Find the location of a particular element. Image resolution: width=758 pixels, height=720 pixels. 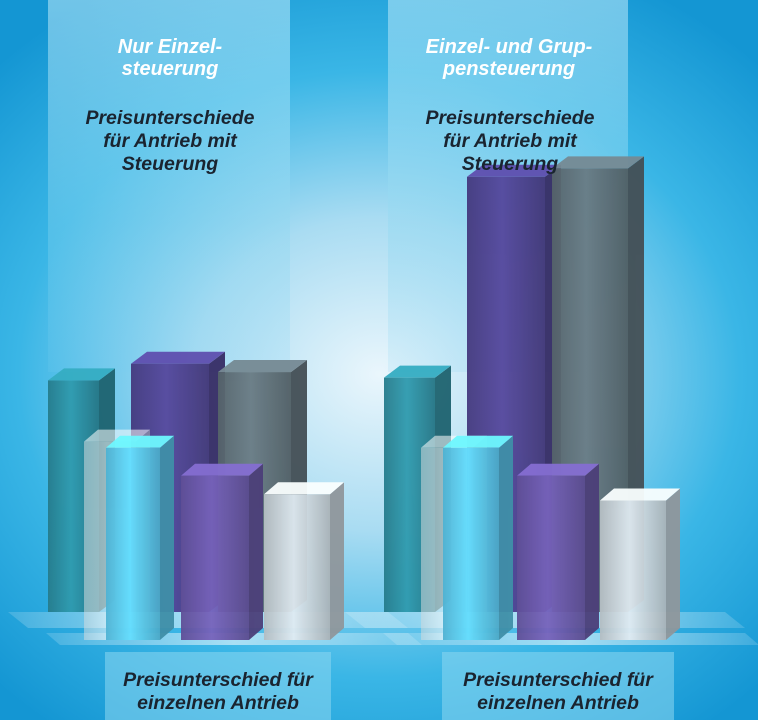

left-mode-title: Nur Einzel- steuerung is located at coordinates (170, 58).